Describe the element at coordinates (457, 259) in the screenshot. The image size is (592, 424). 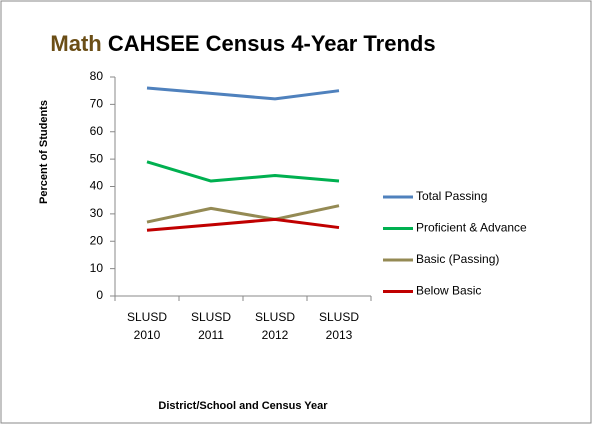
I see `legend-label: Basic (Passing)` at that location.